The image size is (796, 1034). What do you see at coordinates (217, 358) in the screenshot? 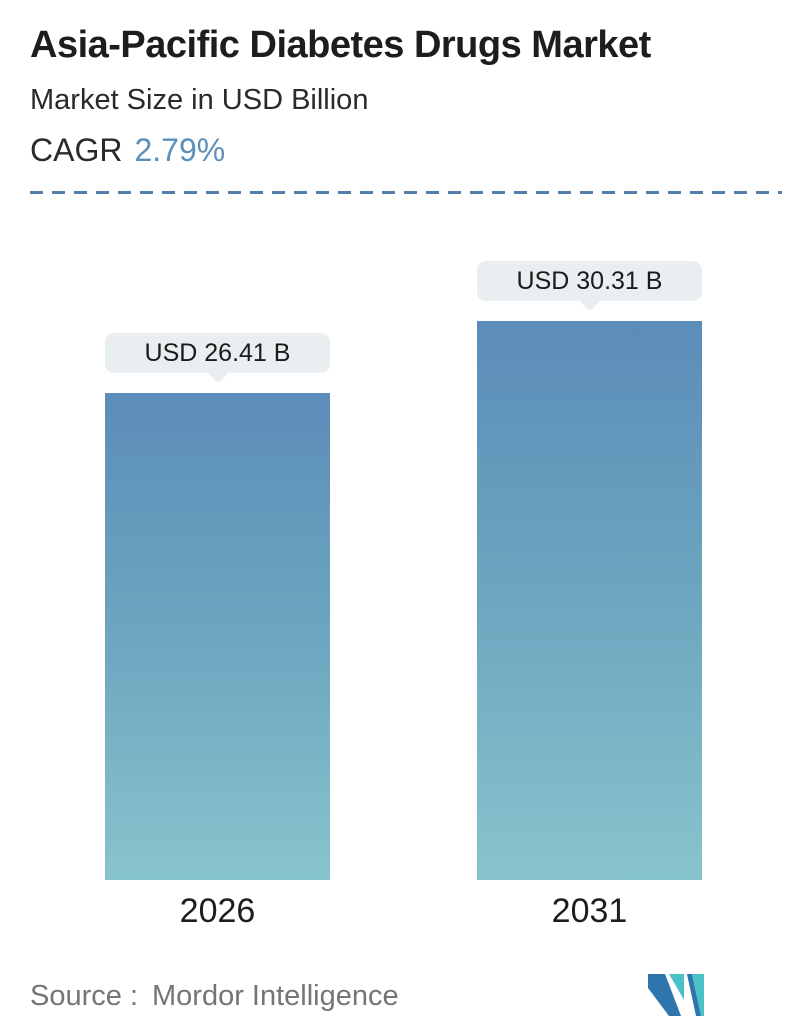
I see `value-callout-2026: USD 26.41 B` at bounding box center [217, 358].